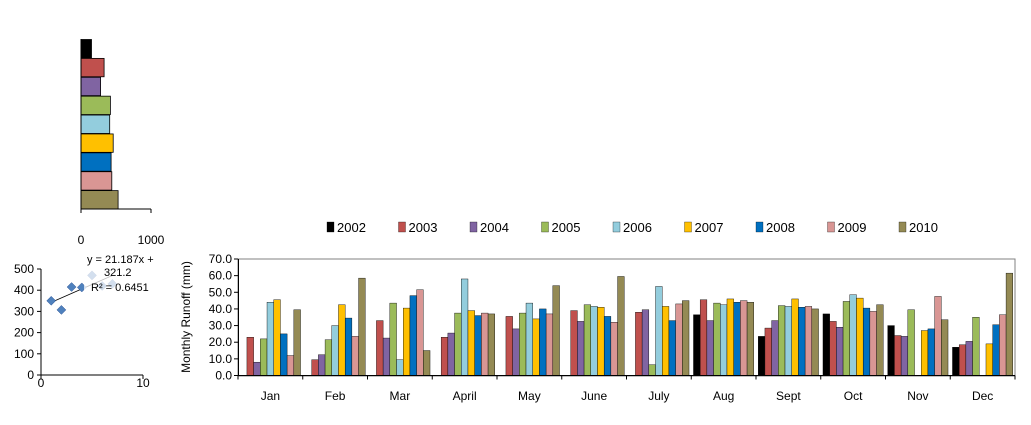 The width and height of the screenshot is (1031, 425). I want to click on trendline-r-squared: R² = 0.6451, so click(120, 288).